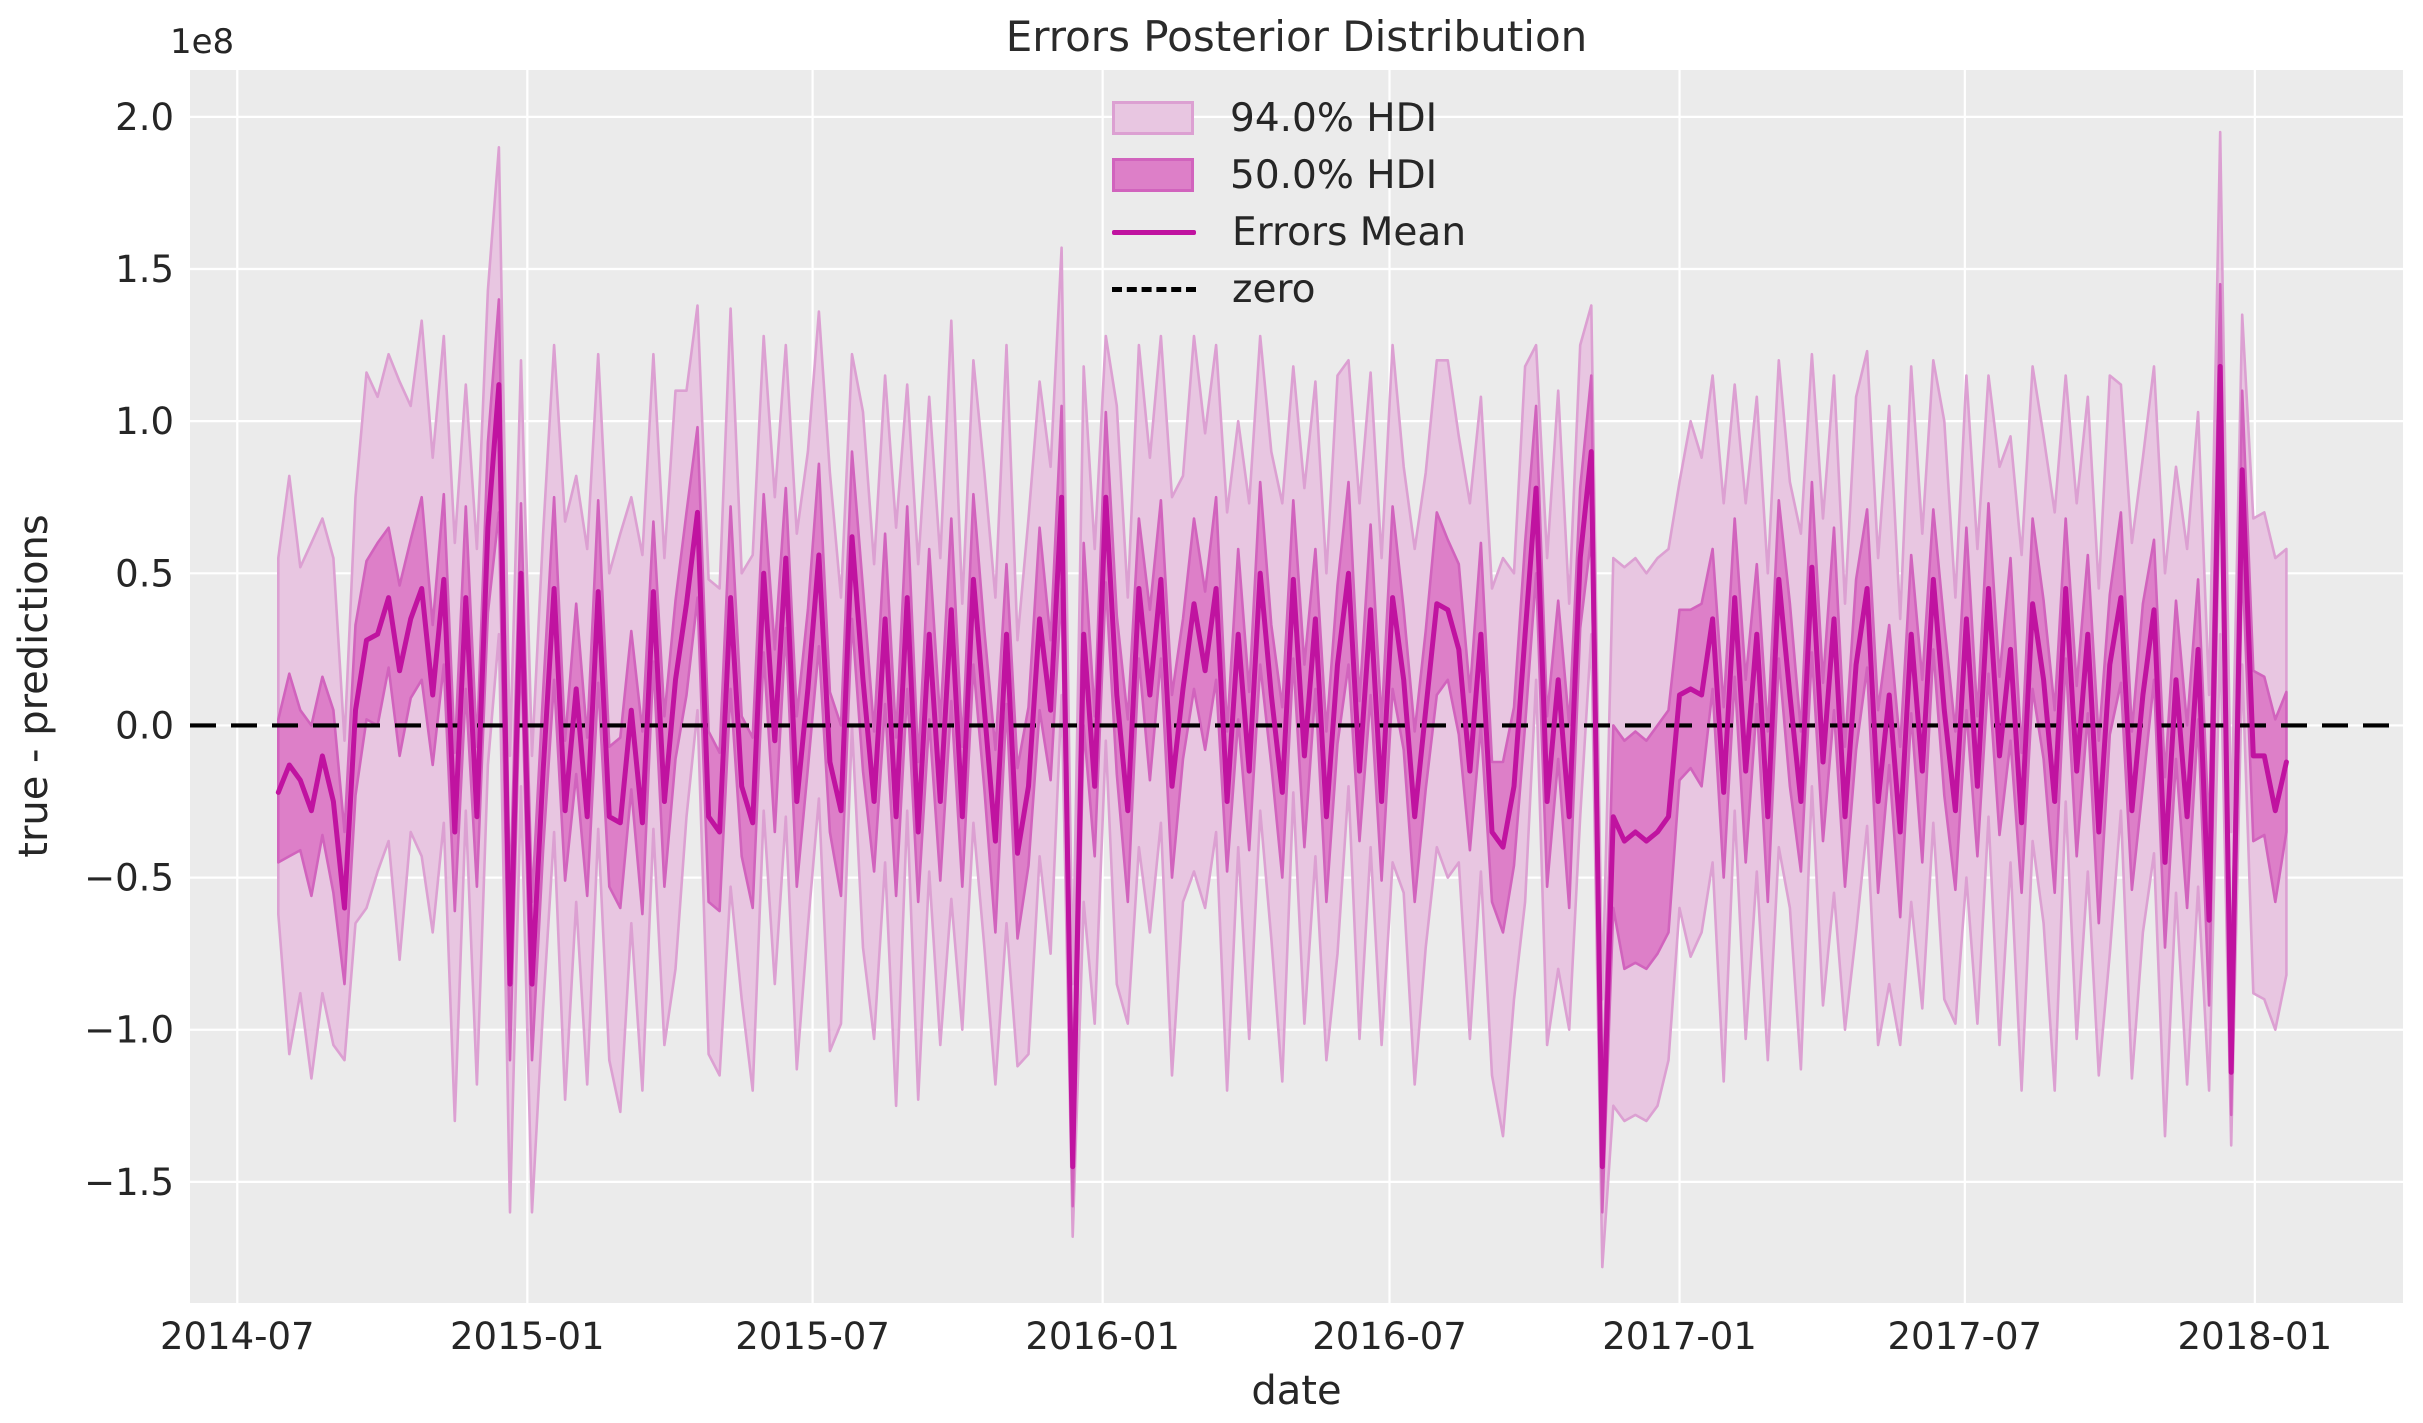  I want to click on x-tick-label: 2016-07, so click(1389, 1336).